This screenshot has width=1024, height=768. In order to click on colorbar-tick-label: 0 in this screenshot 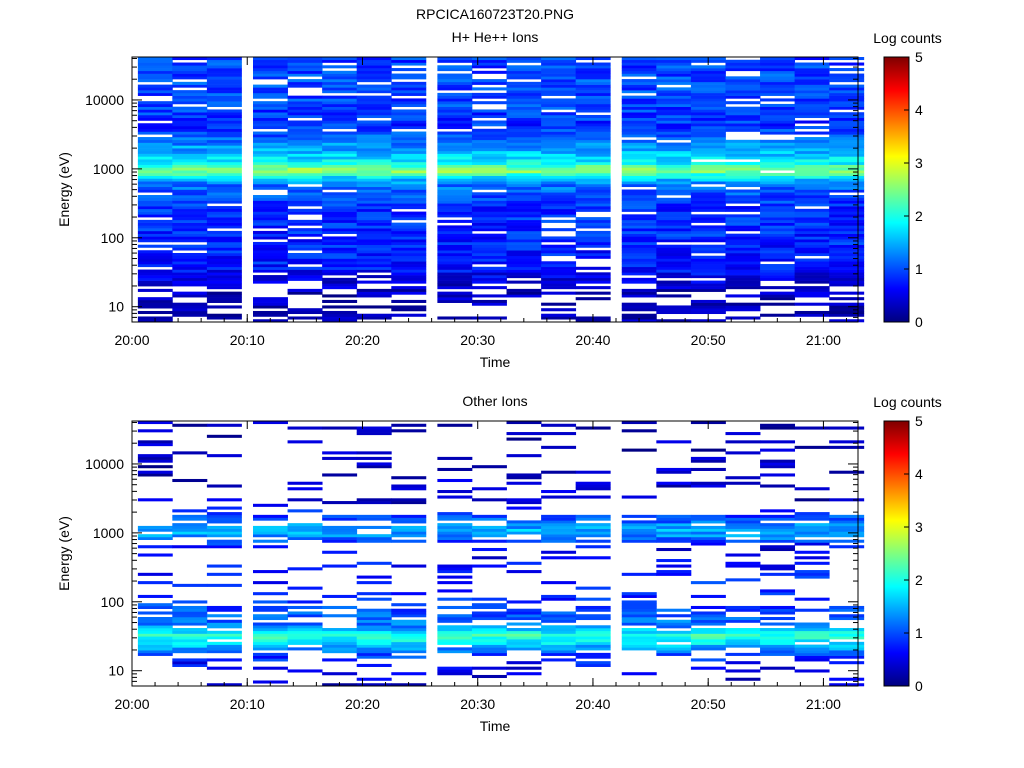, I will do `click(919, 322)`.